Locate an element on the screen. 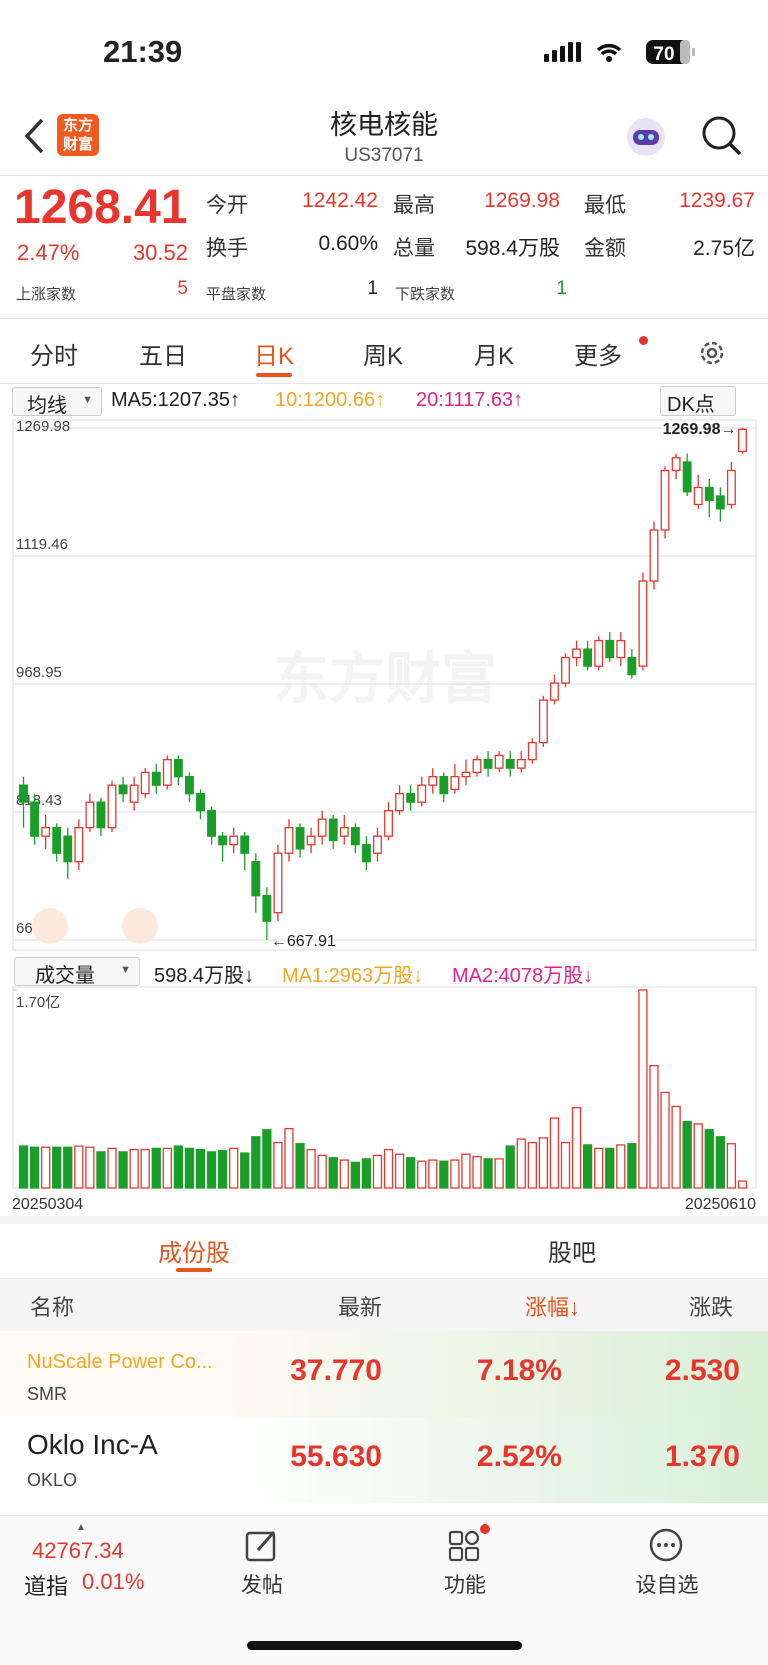 The image size is (768, 1665). period-tab: 周K is located at coordinates (382, 356).